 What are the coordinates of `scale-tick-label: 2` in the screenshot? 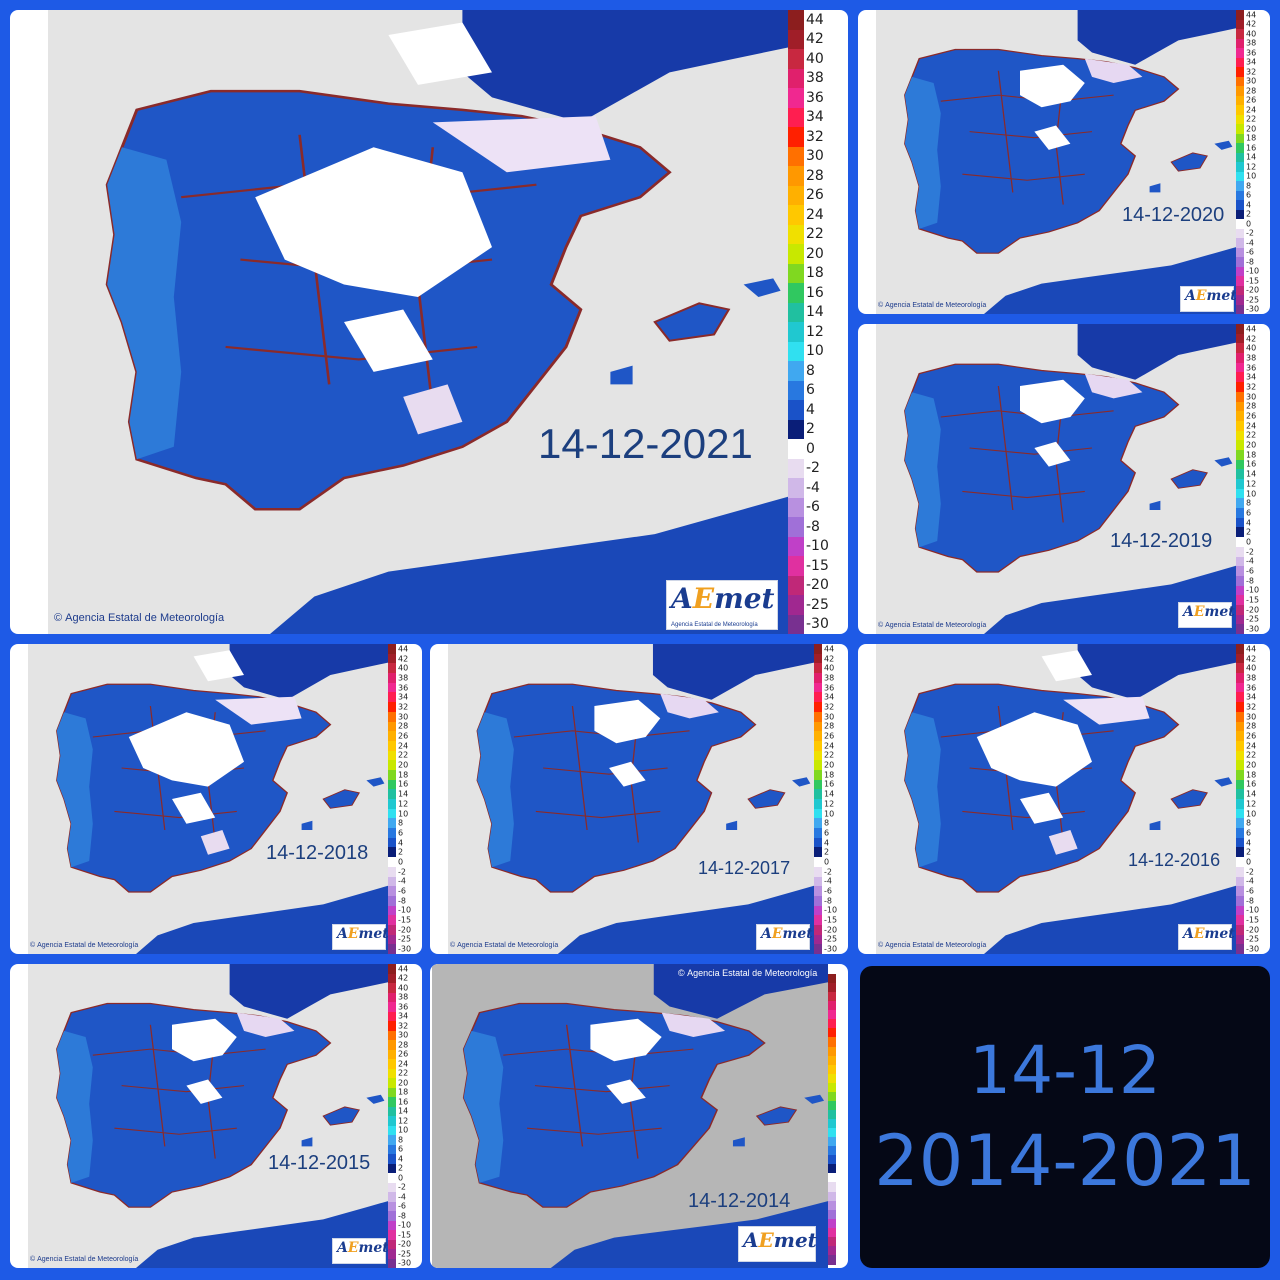 It's located at (827, 852).